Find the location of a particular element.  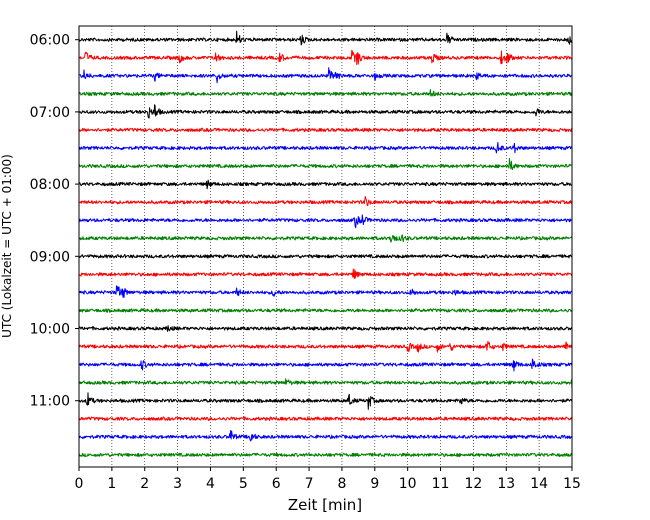

x-tick-label: 5 is located at coordinates (243, 484).